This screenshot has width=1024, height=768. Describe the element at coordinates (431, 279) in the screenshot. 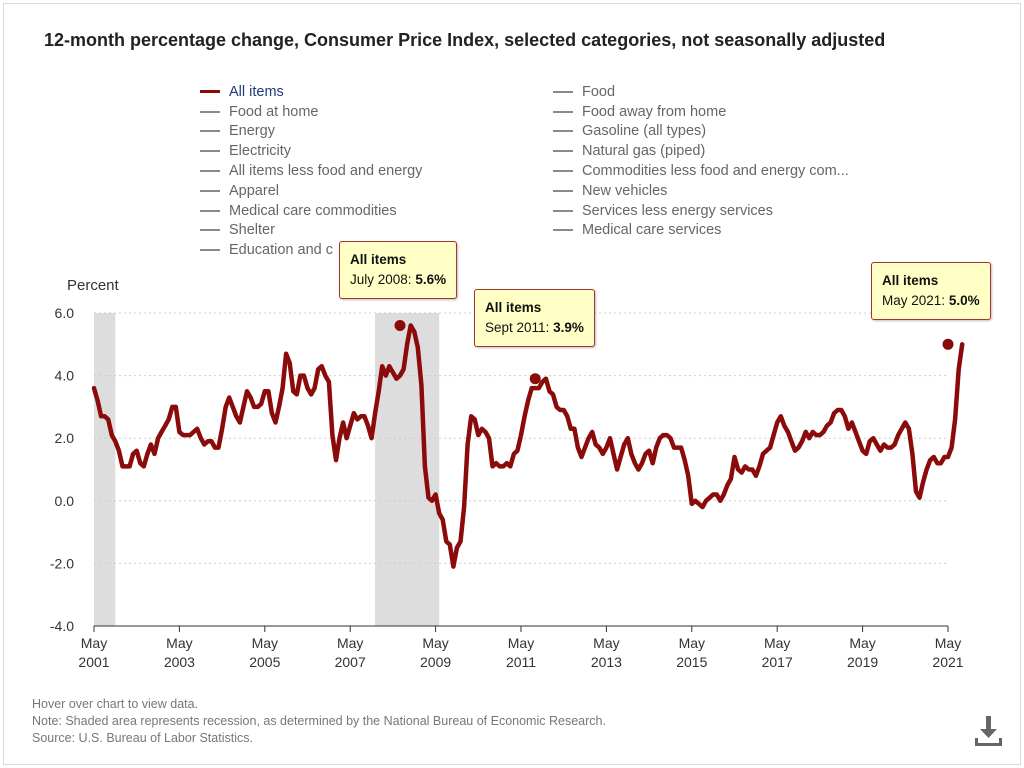

I see `tooltip-value: 5.6%` at that location.